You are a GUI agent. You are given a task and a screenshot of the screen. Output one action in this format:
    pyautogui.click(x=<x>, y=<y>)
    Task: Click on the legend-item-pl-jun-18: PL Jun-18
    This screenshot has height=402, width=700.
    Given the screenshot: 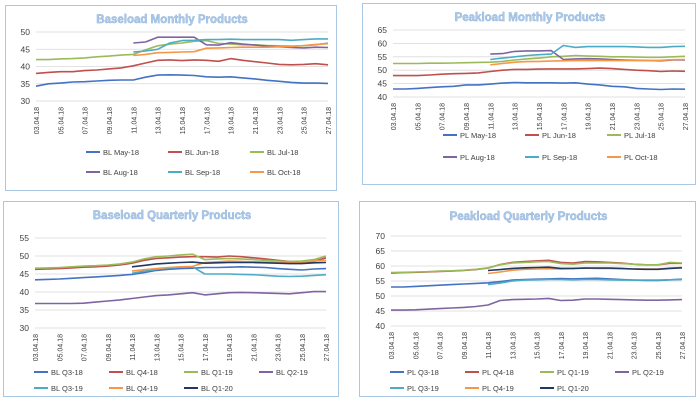 What is the action you would take?
    pyautogui.click(x=550, y=135)
    